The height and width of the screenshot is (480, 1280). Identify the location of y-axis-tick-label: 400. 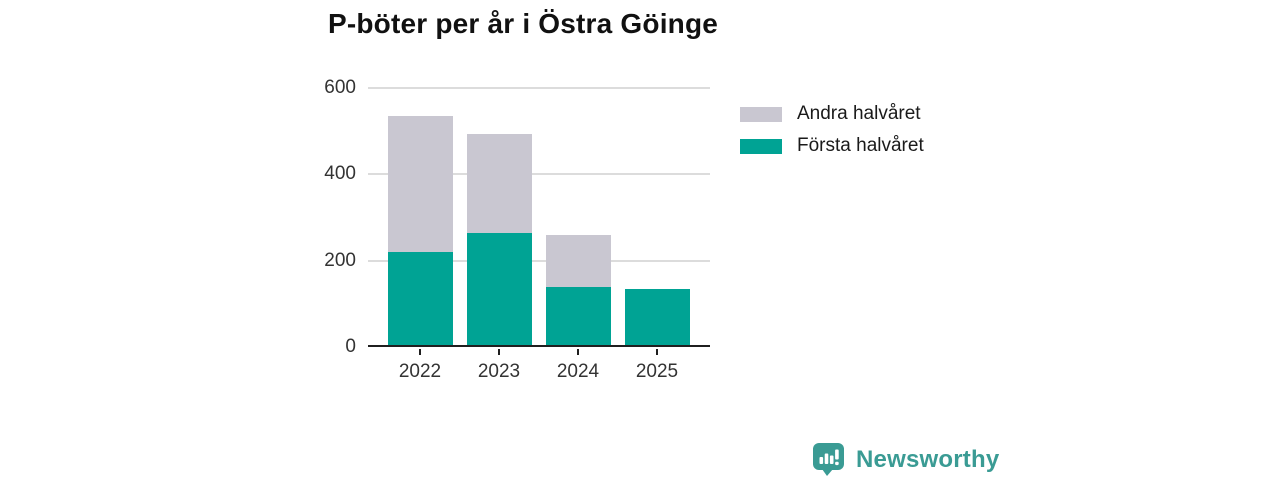
(340, 174).